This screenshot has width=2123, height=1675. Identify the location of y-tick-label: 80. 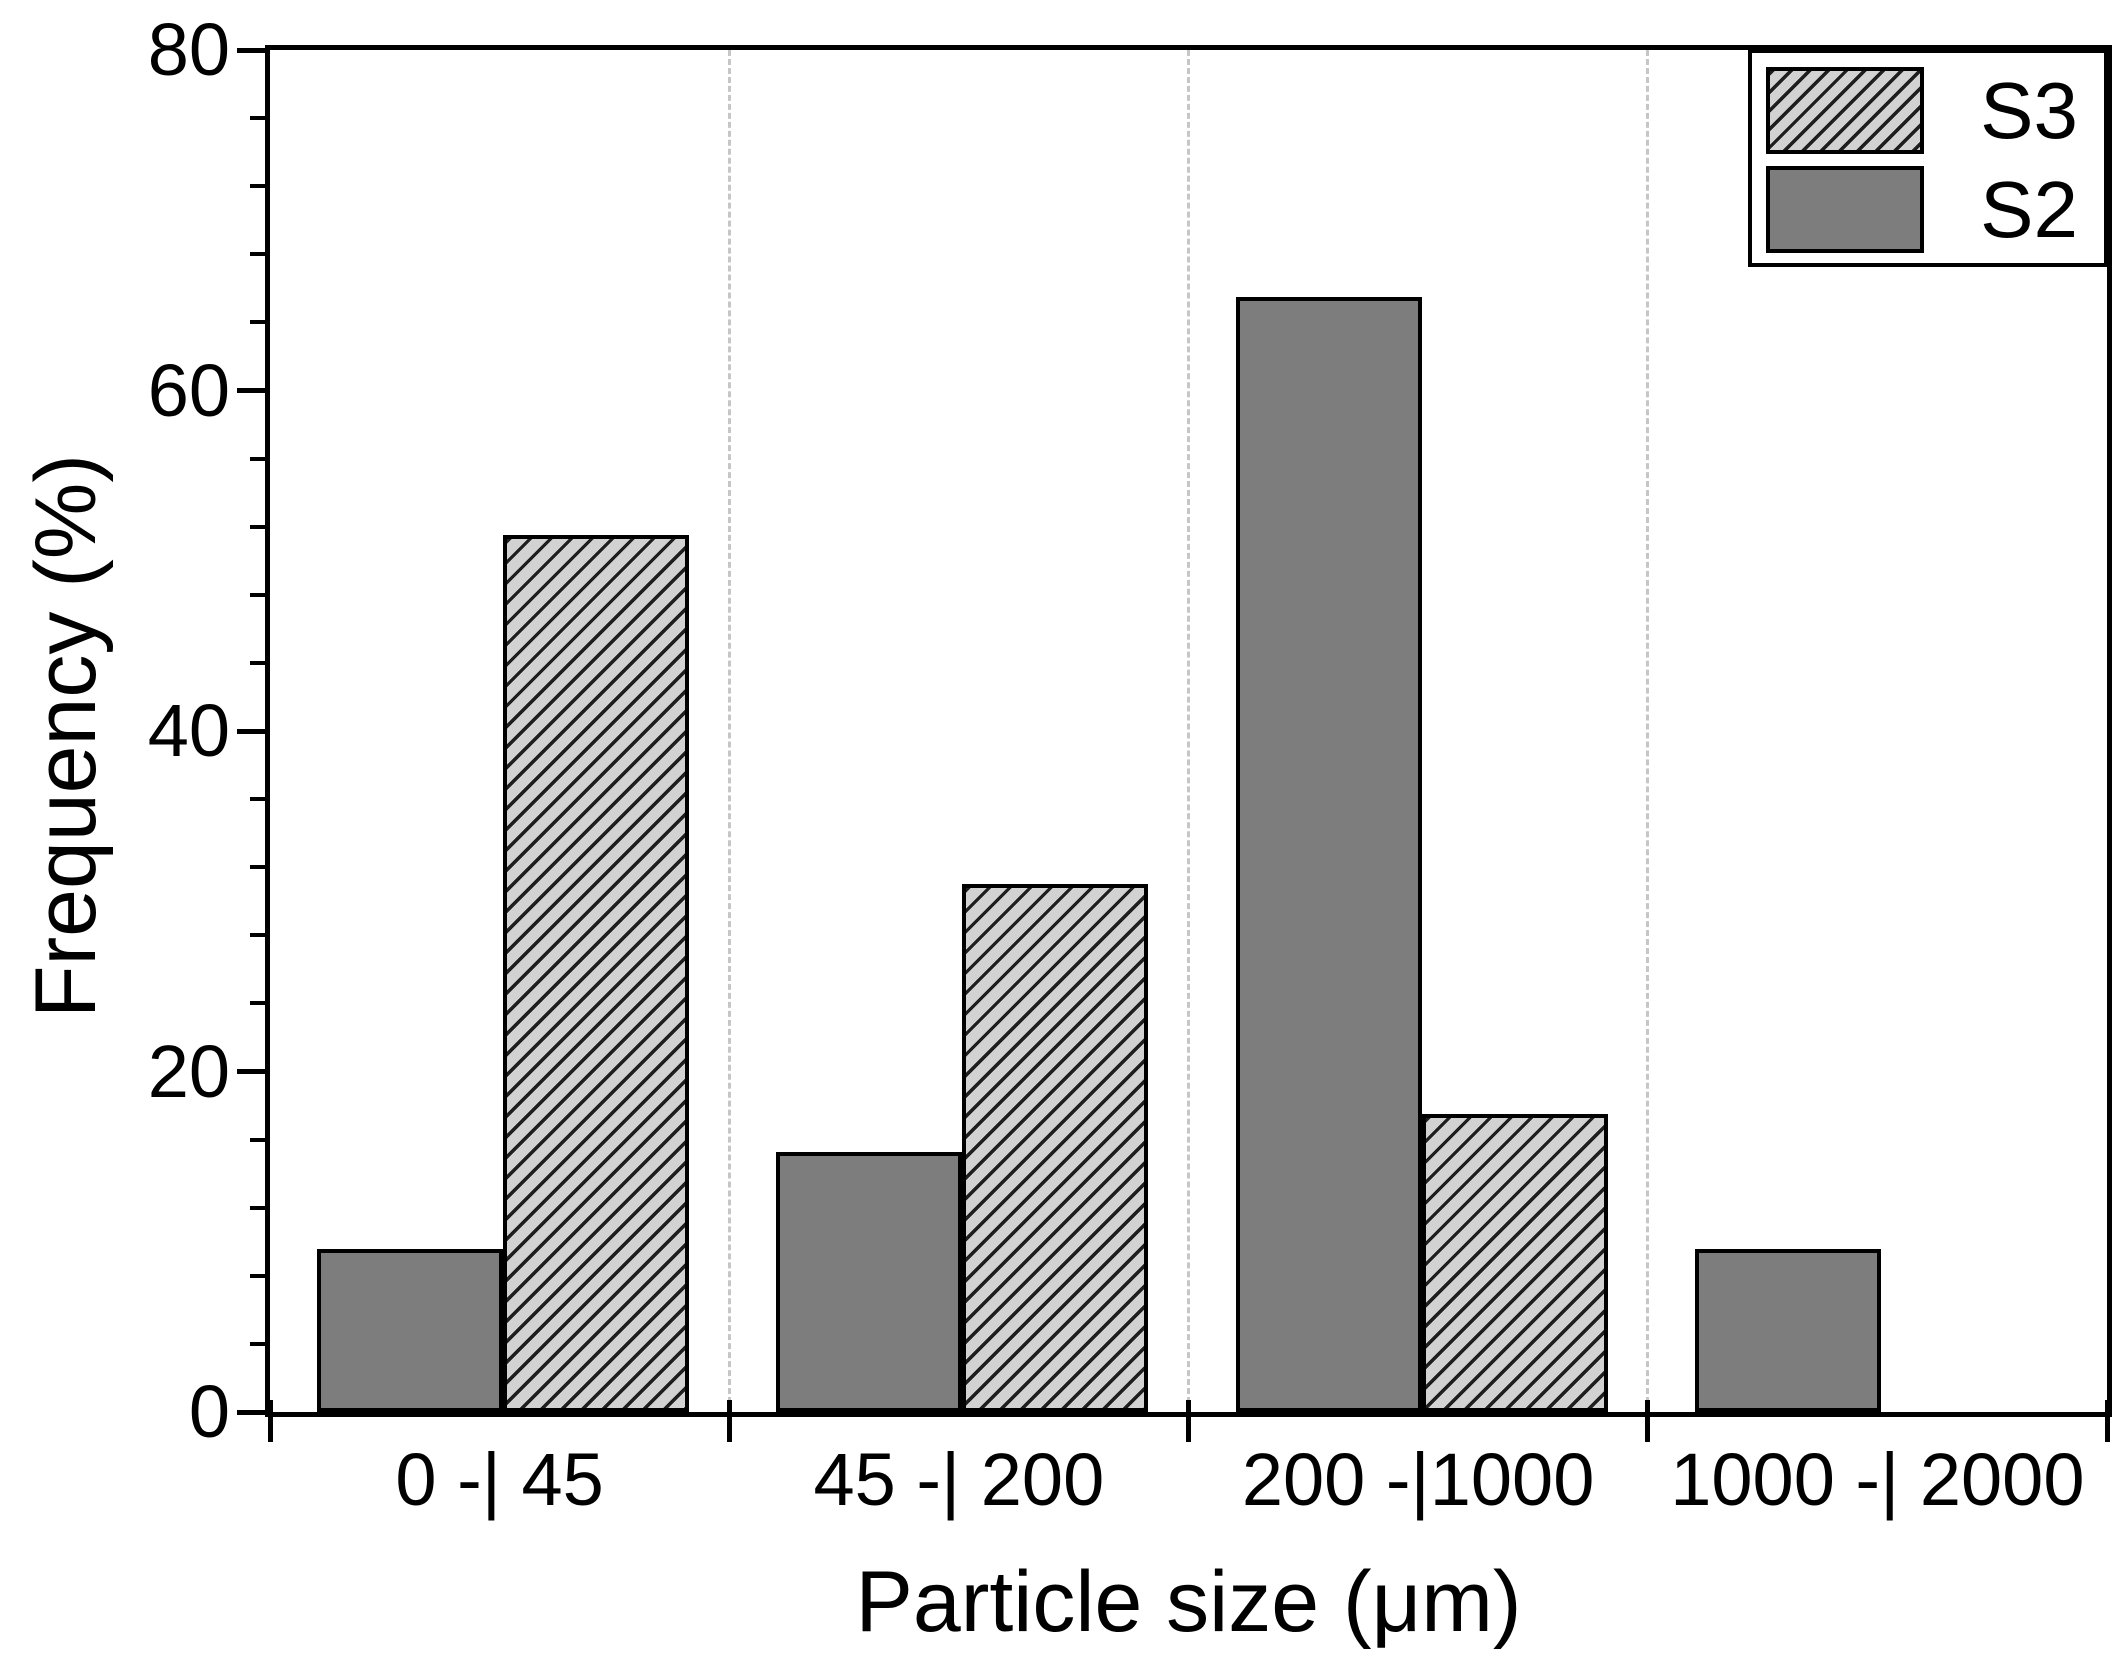
(188, 49).